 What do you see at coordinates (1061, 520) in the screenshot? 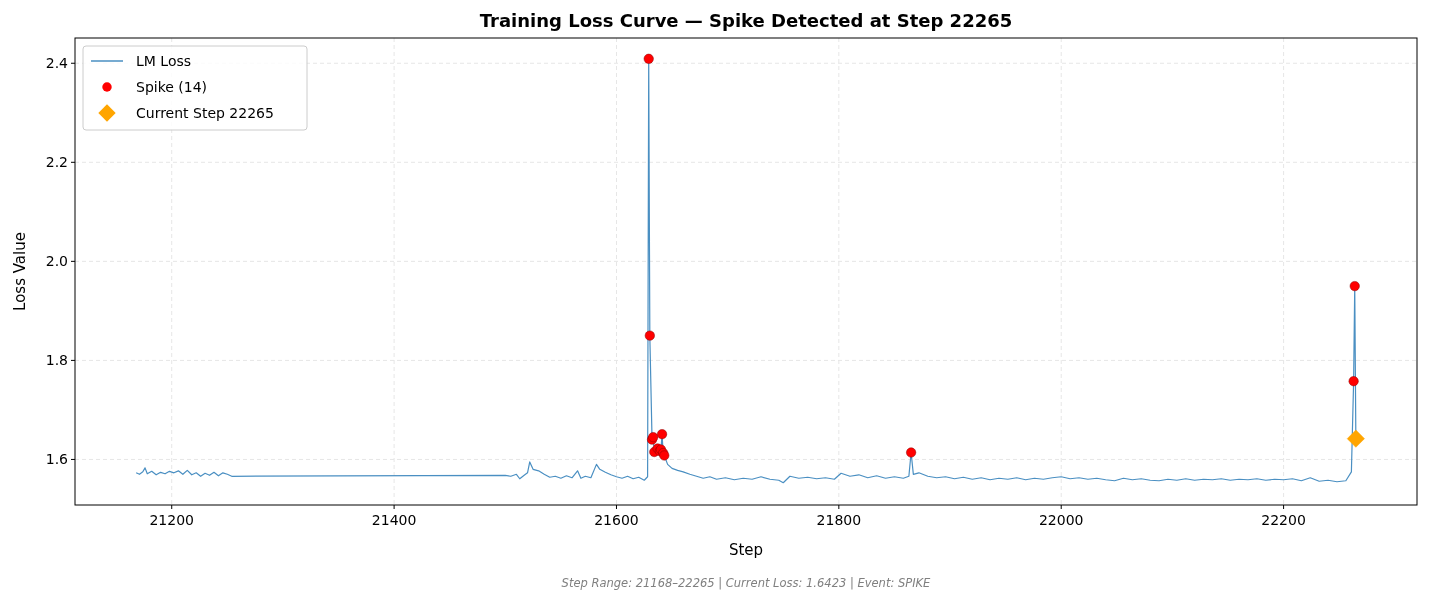
I see `x-tick-label: 22000` at bounding box center [1061, 520].